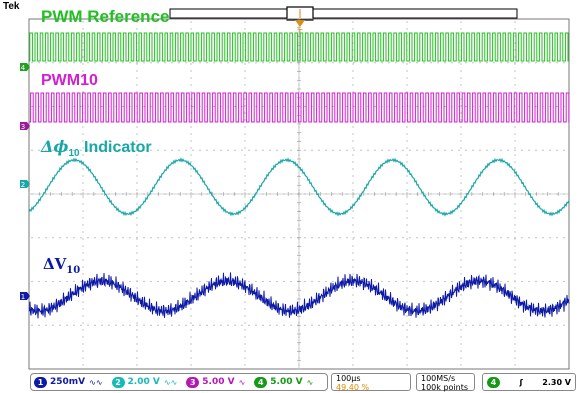 The image size is (579, 393). Describe the element at coordinates (95, 382) in the screenshot. I see `ch1-bandwidth-icon: ∿∿` at that location.